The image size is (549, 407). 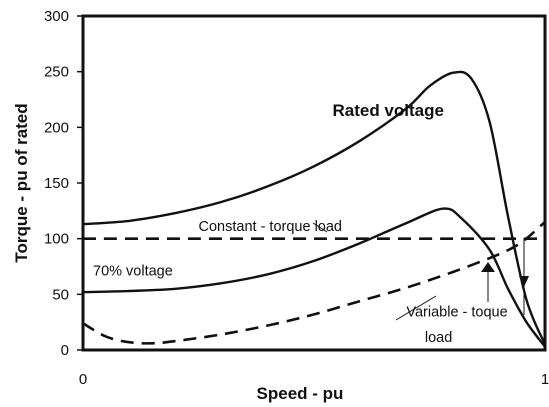 What do you see at coordinates (300, 393) in the screenshot?
I see `x-axis-label: Speed - pu` at bounding box center [300, 393].